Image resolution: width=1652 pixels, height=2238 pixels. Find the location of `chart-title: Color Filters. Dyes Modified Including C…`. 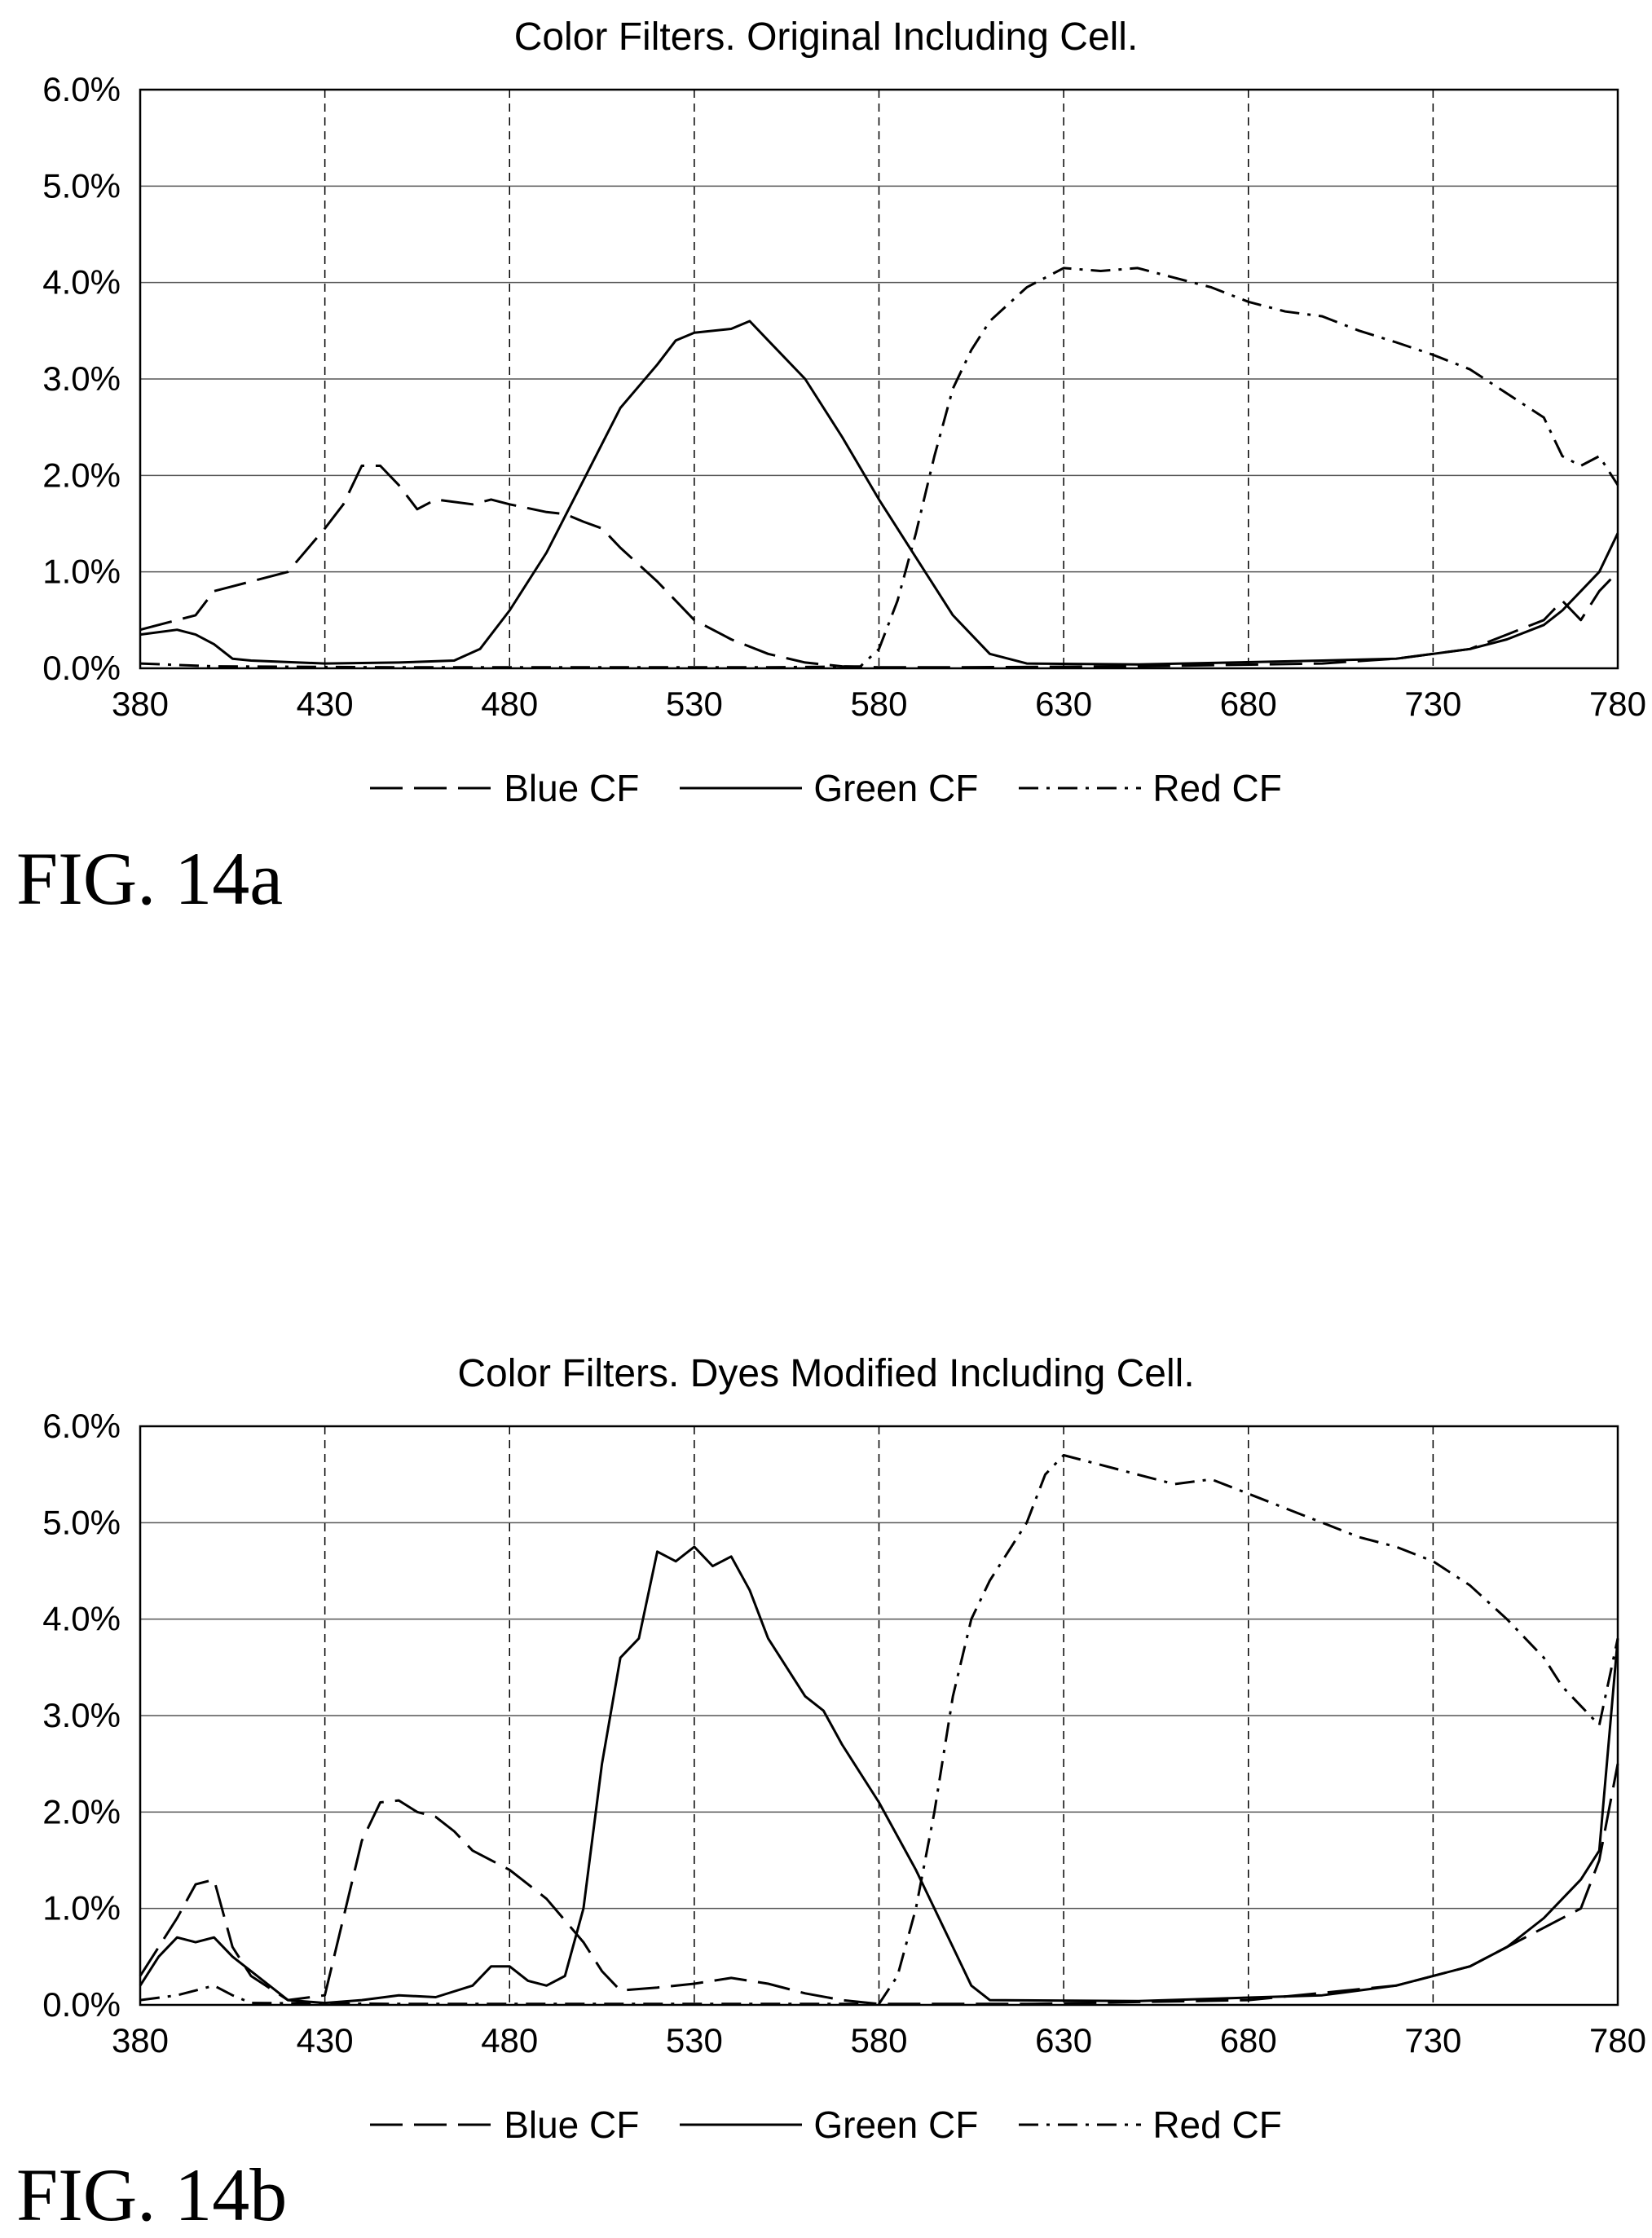

chart-title: Color Filters. Dyes Modified Including C… is located at coordinates (826, 1373).